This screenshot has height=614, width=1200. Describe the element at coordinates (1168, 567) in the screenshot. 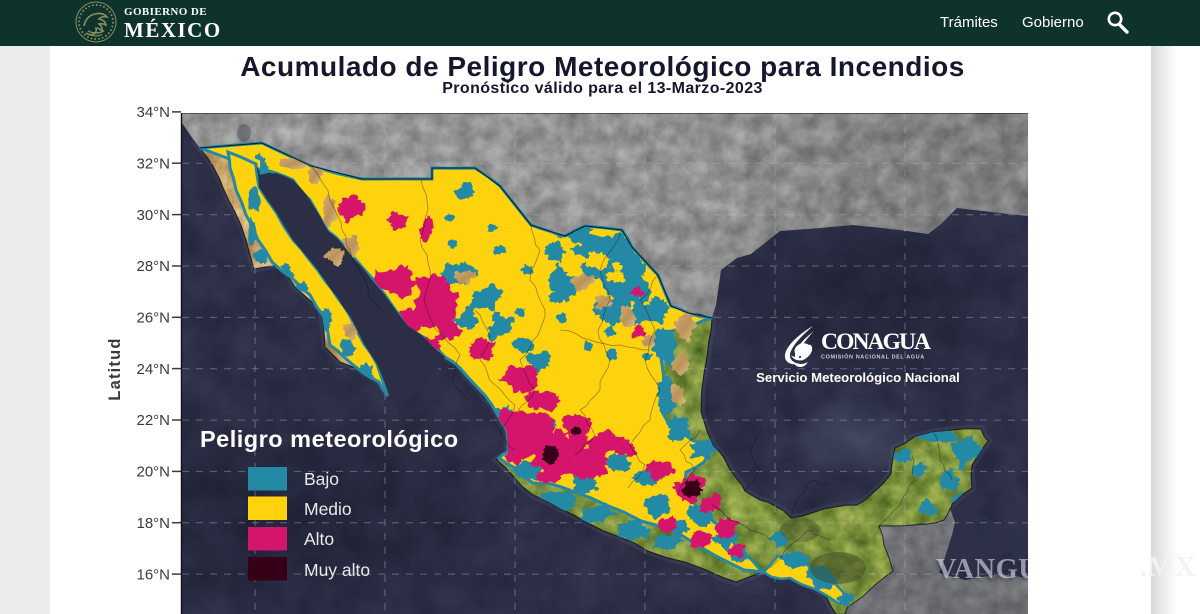

I see `svg-text: .MX` at that location.